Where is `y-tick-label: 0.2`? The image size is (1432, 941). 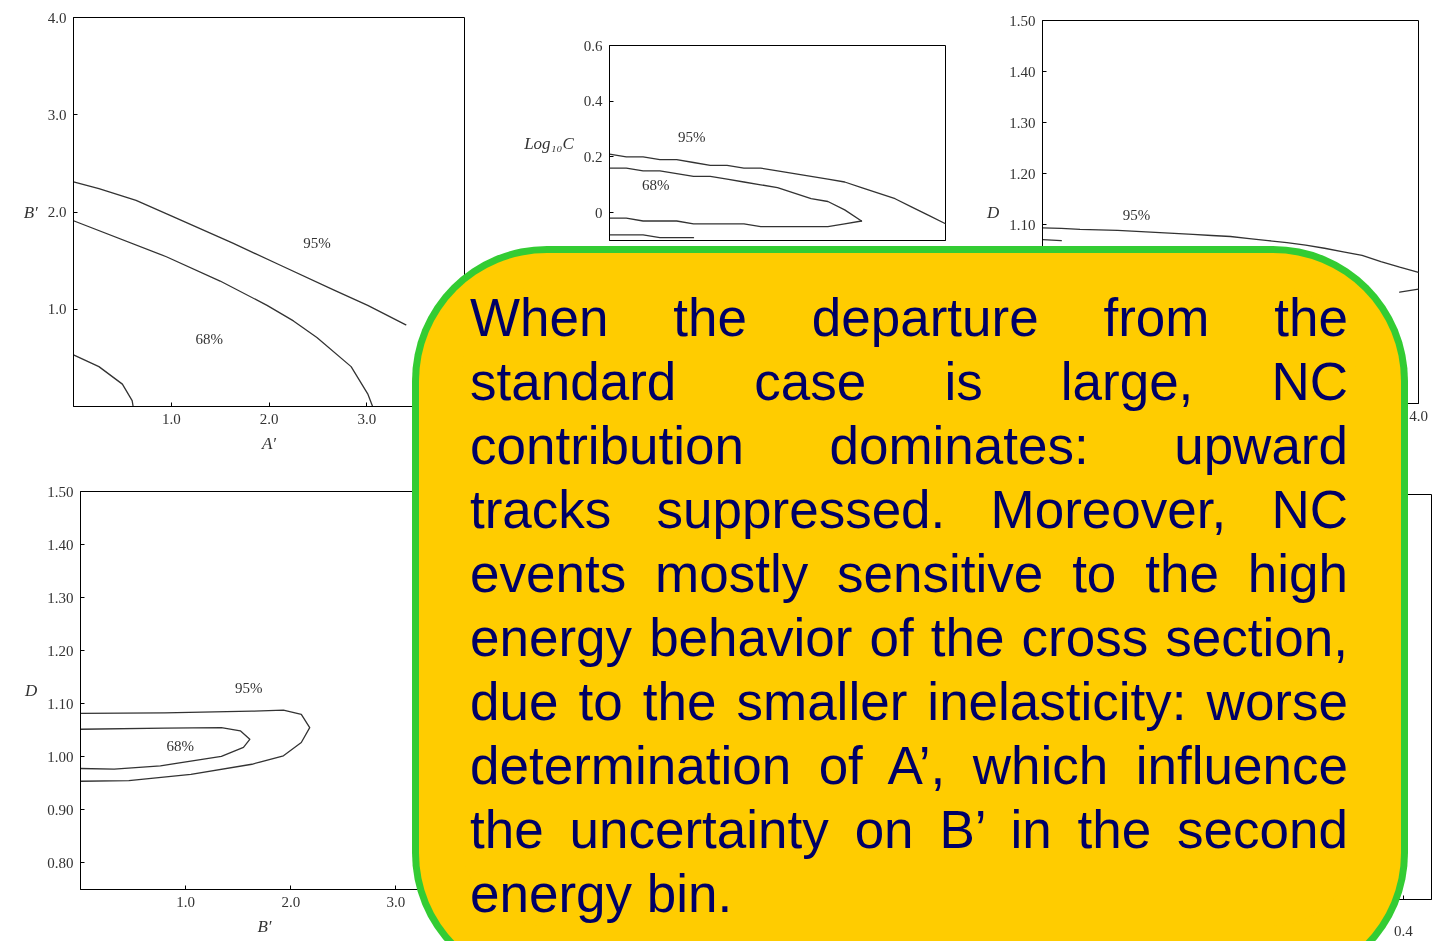 y-tick-label: 0.2 is located at coordinates (593, 156).